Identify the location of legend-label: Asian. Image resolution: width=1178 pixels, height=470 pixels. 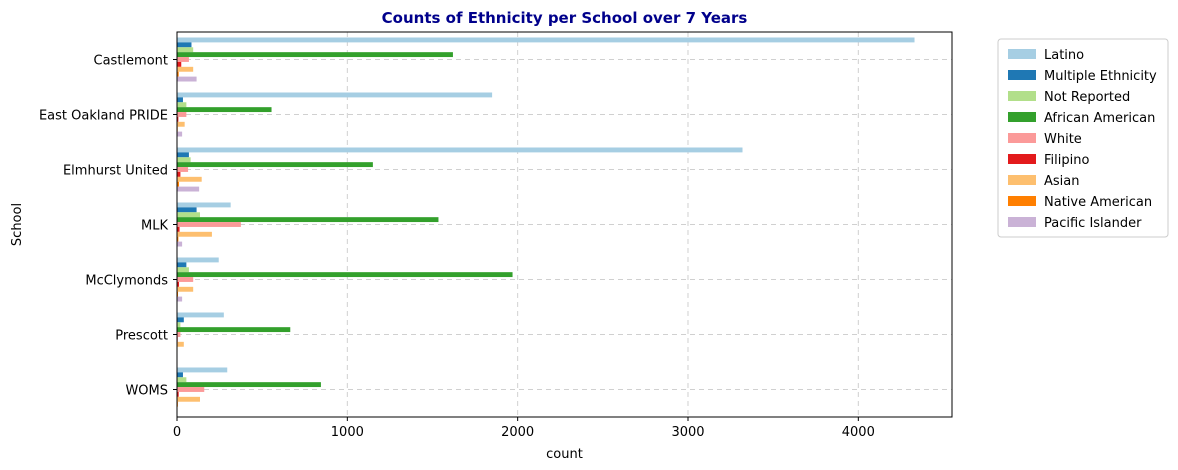
(1061, 181).